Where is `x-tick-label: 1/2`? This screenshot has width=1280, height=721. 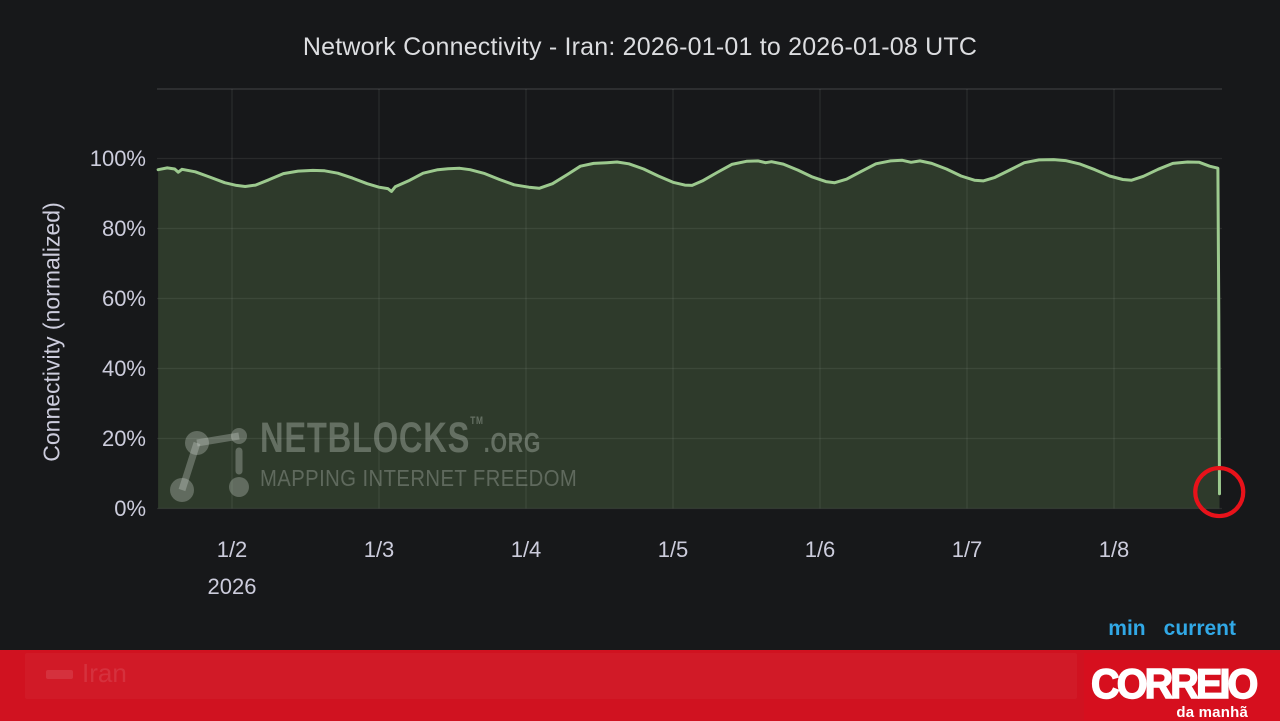
x-tick-label: 1/2 is located at coordinates (232, 549).